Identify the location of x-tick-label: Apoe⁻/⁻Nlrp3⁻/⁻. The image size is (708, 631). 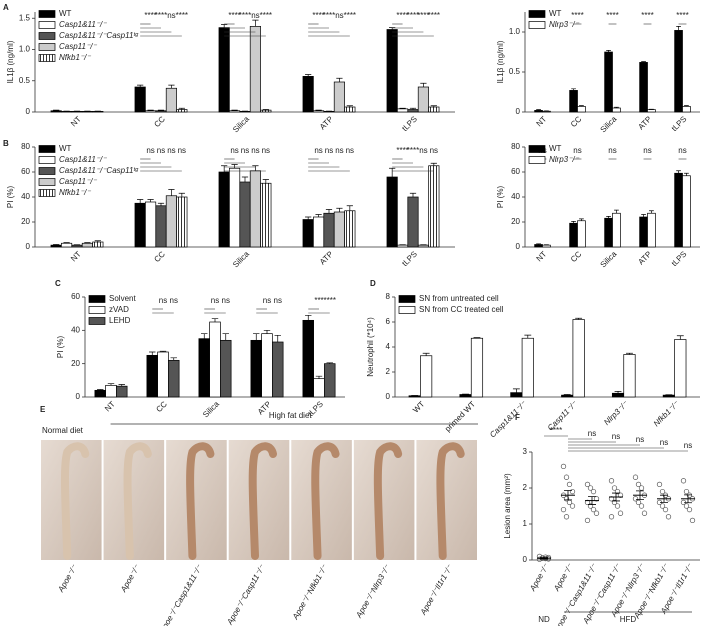
(373, 591).